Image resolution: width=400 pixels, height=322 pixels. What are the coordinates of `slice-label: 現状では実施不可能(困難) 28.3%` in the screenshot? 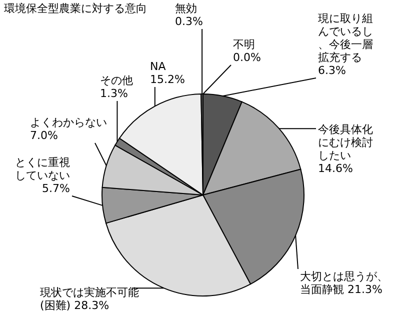 It's located at (89, 299).